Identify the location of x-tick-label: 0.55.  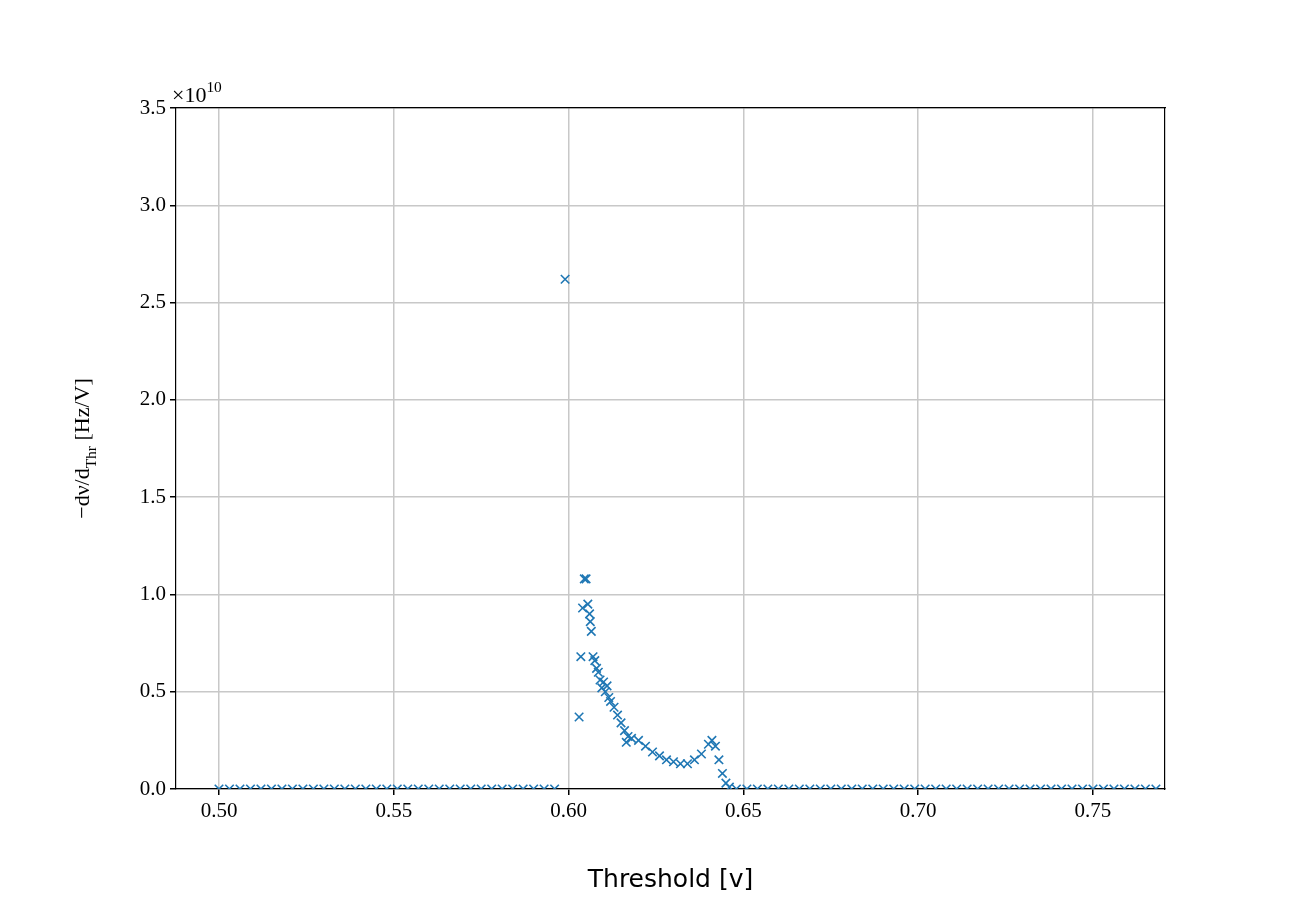
(394, 810).